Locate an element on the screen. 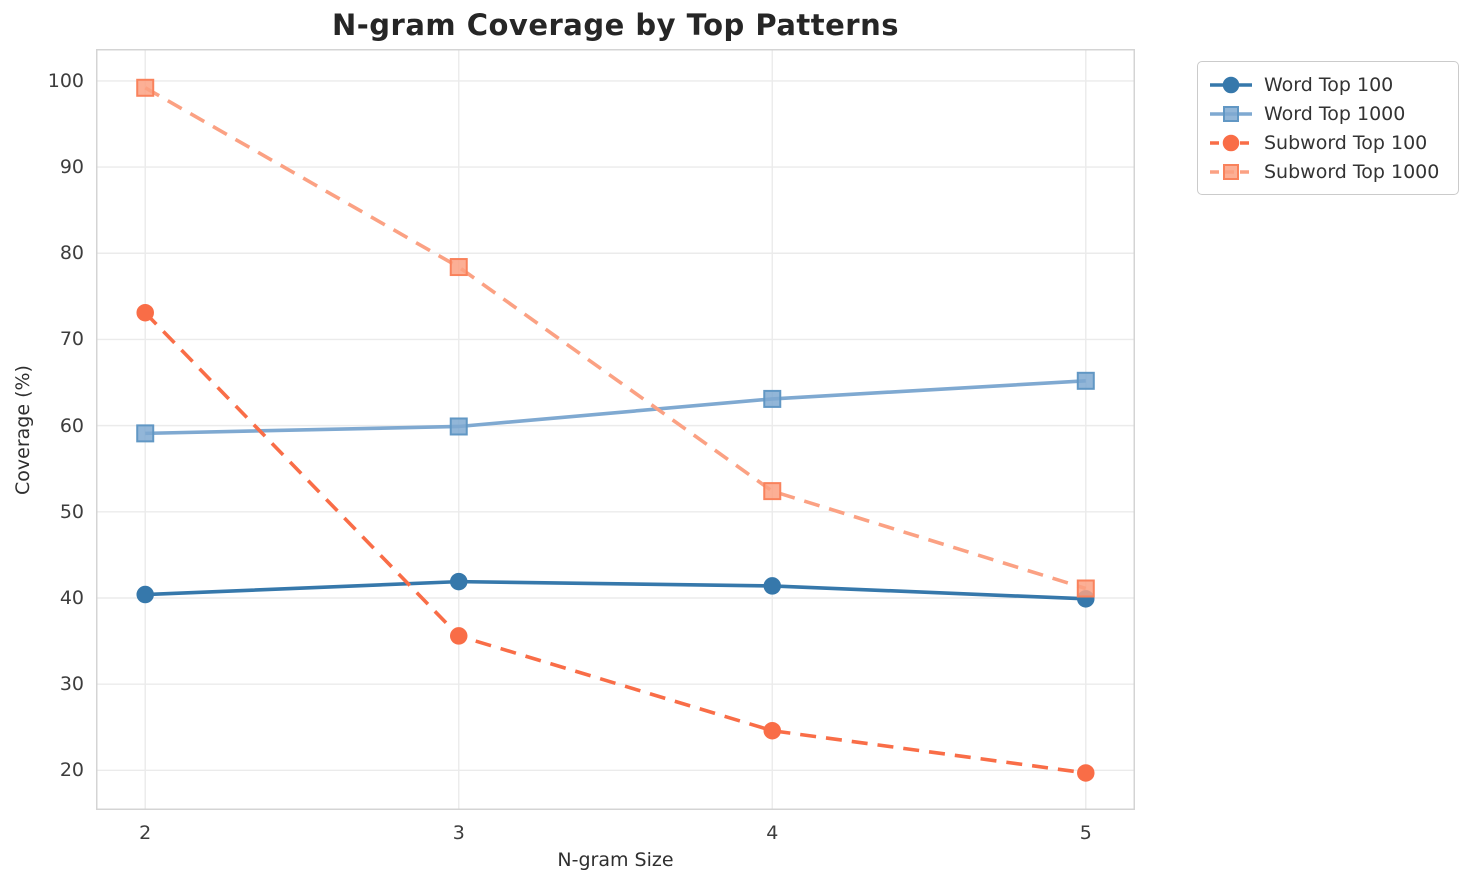 The height and width of the screenshot is (885, 1478). legend-label: Word Top 100 is located at coordinates (1329, 84).